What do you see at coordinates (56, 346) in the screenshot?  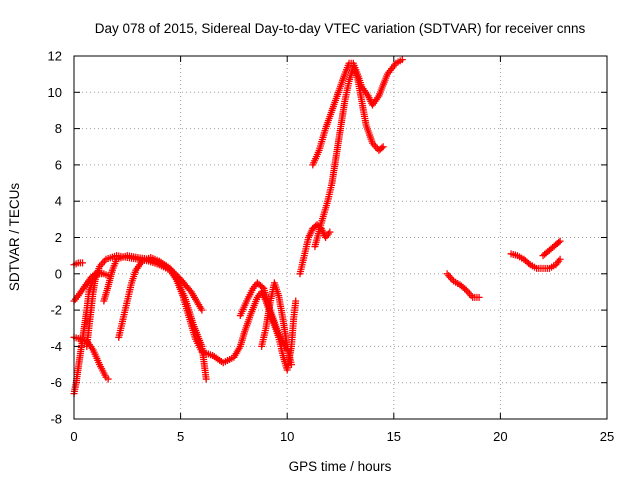 I see `y-tick-label: -4` at bounding box center [56, 346].